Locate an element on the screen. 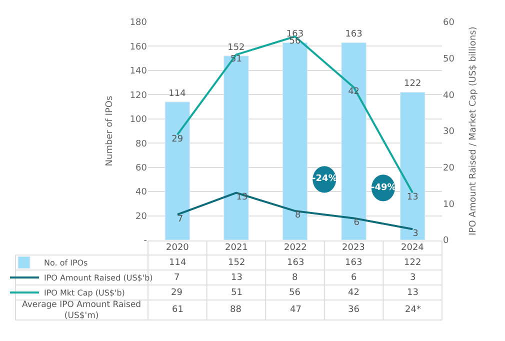 The width and height of the screenshot is (505, 341). text: 29 is located at coordinates (177, 293).